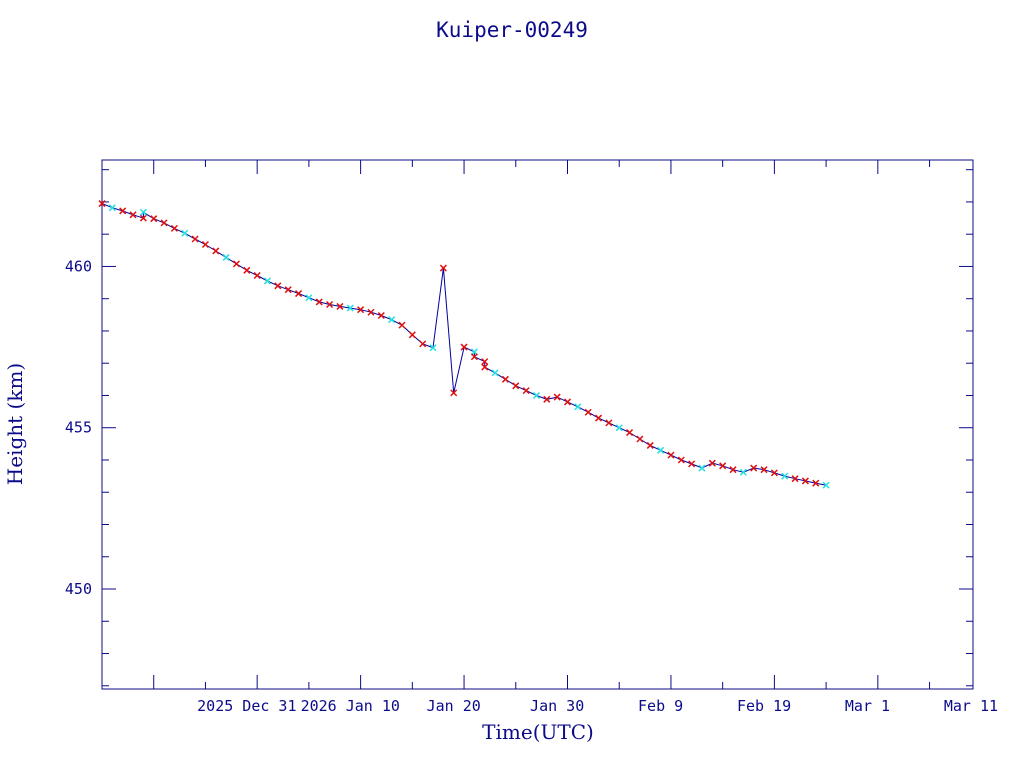  Describe the element at coordinates (454, 706) in the screenshot. I see `x-tick-label: Jan 20` at that location.